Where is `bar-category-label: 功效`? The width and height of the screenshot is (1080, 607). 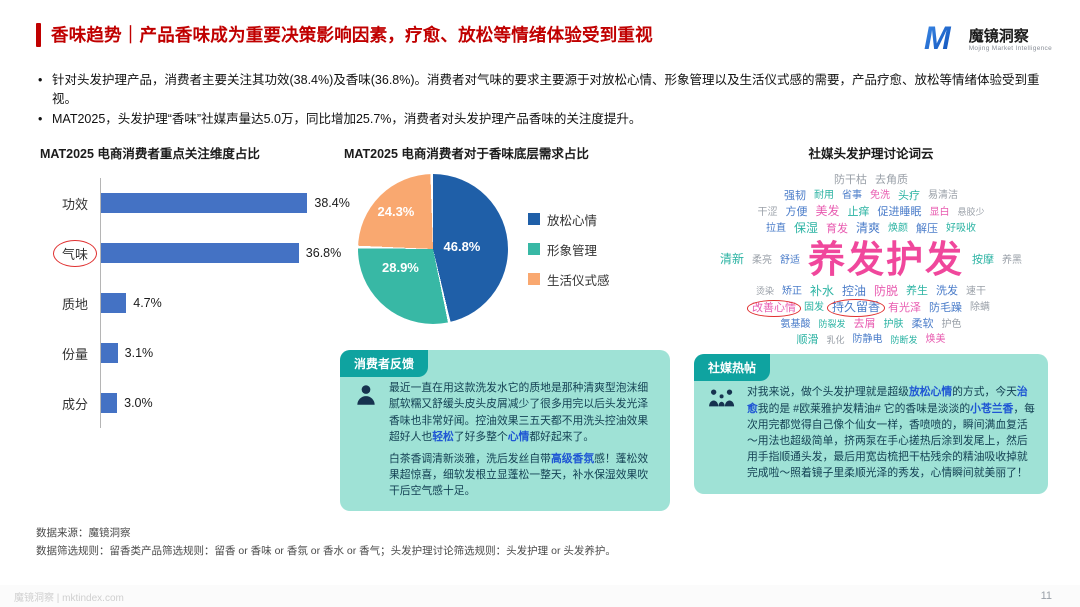 bar-category-label: 功效 is located at coordinates (68, 203).